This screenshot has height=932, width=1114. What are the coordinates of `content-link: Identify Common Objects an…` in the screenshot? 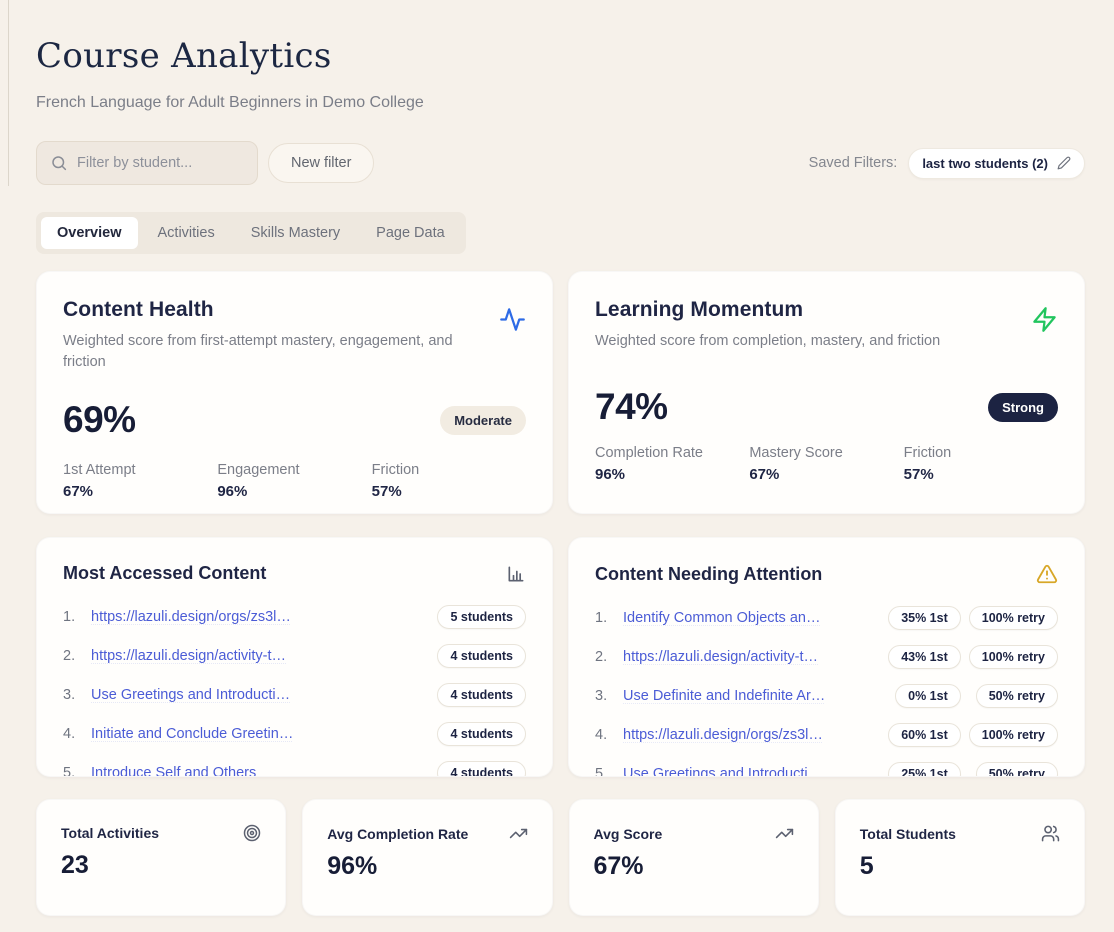 It's located at (722, 618).